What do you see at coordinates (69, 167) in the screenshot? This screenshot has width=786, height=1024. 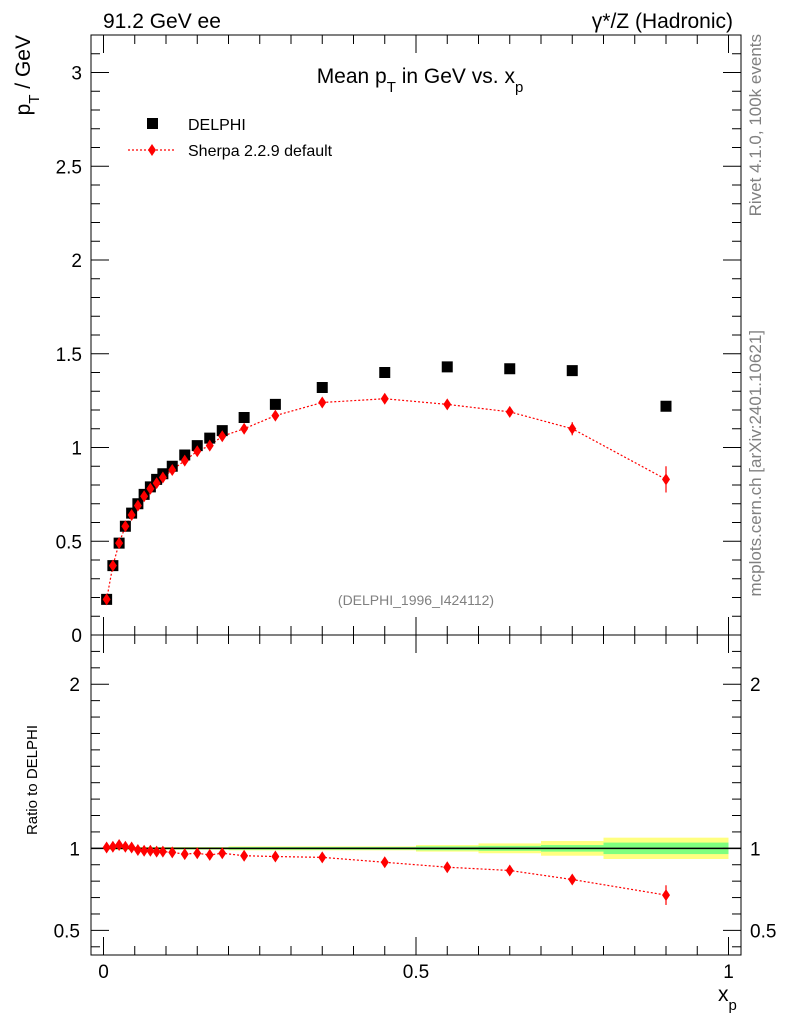 I see `y-tick-label: 2.5` at bounding box center [69, 167].